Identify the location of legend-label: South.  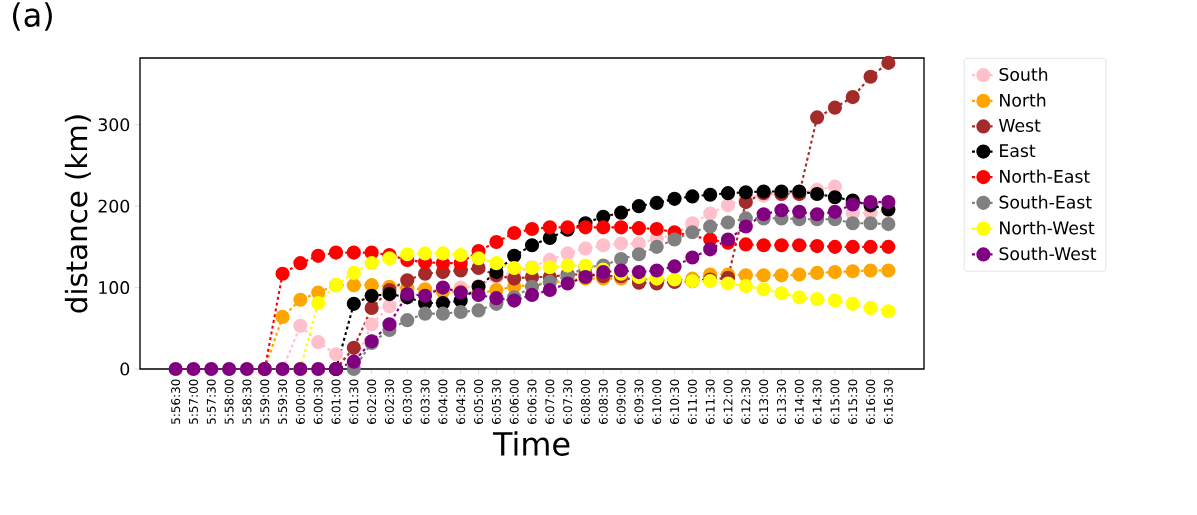
(1023, 74).